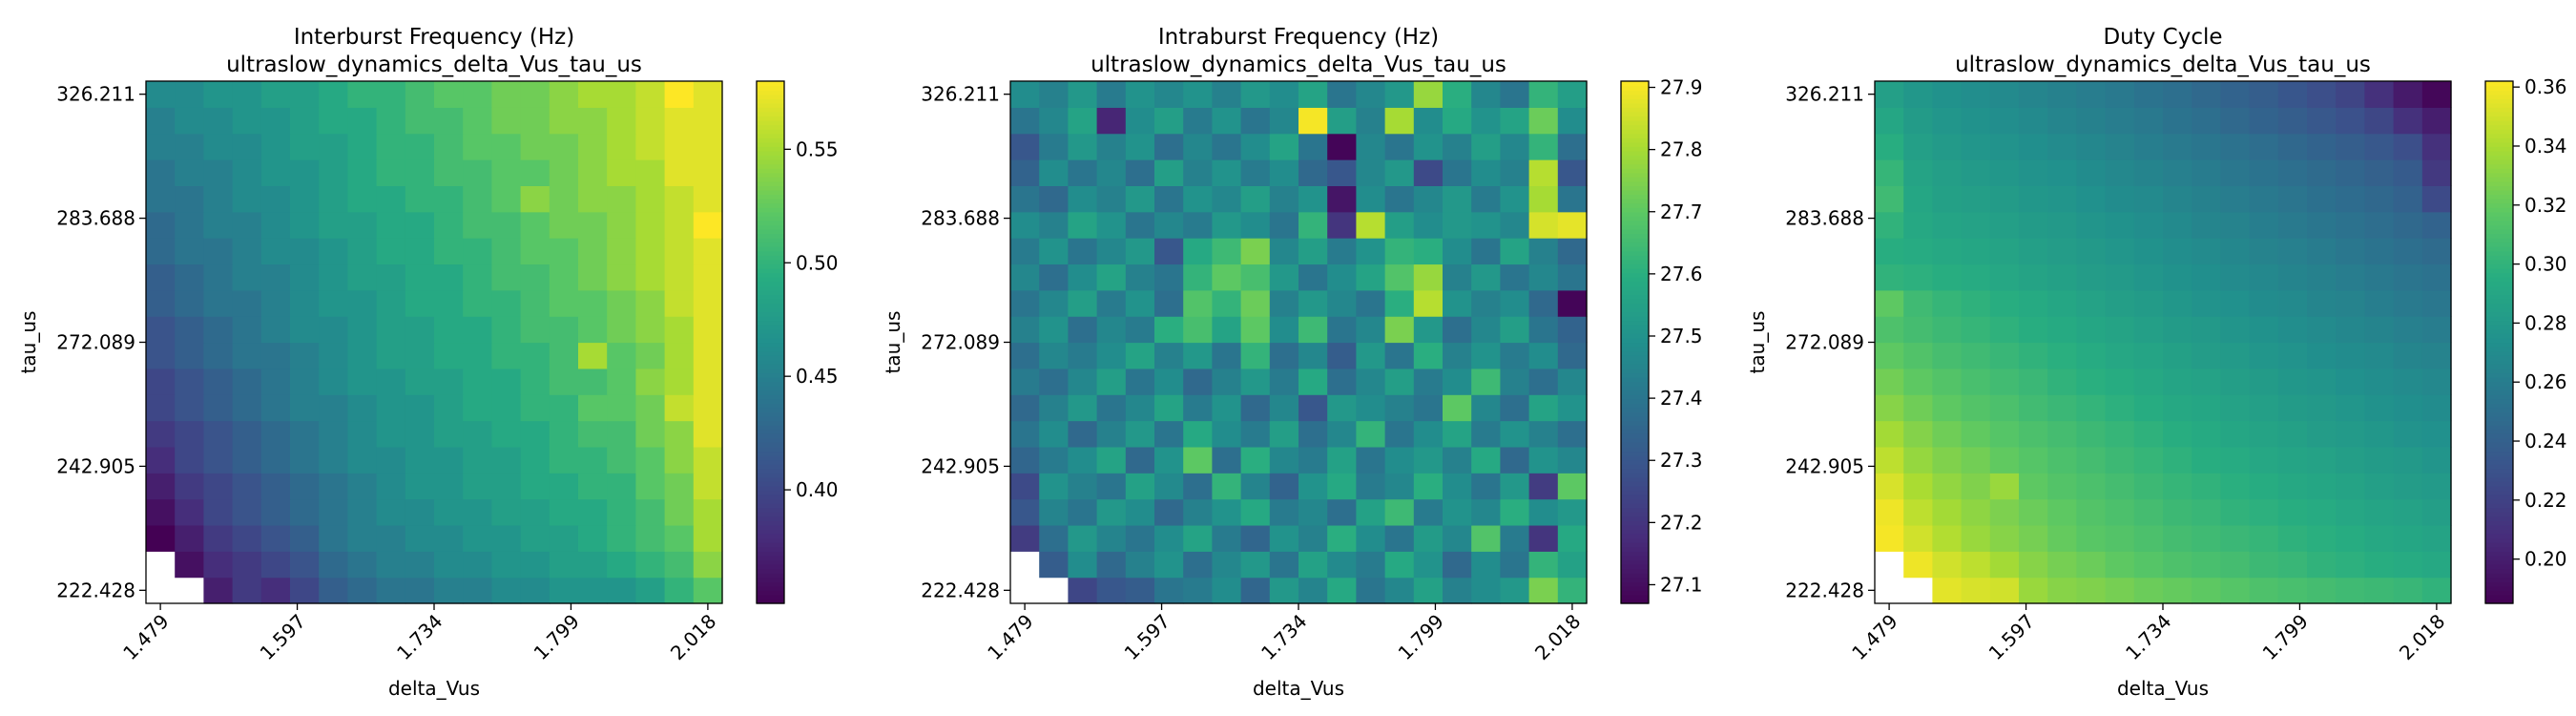  What do you see at coordinates (1421, 637) in the screenshot?
I see `x-tick-label: 1.799` at bounding box center [1421, 637].